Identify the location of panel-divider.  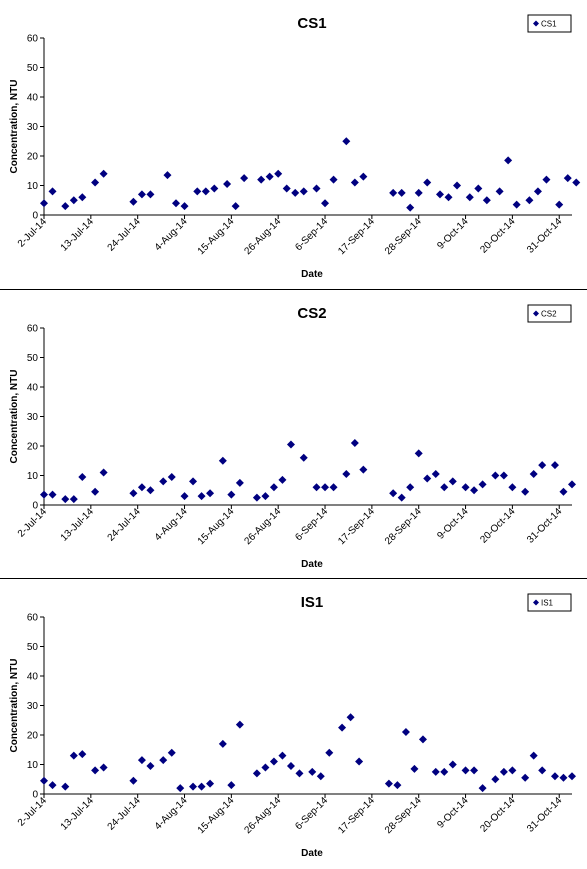
(293, 289).